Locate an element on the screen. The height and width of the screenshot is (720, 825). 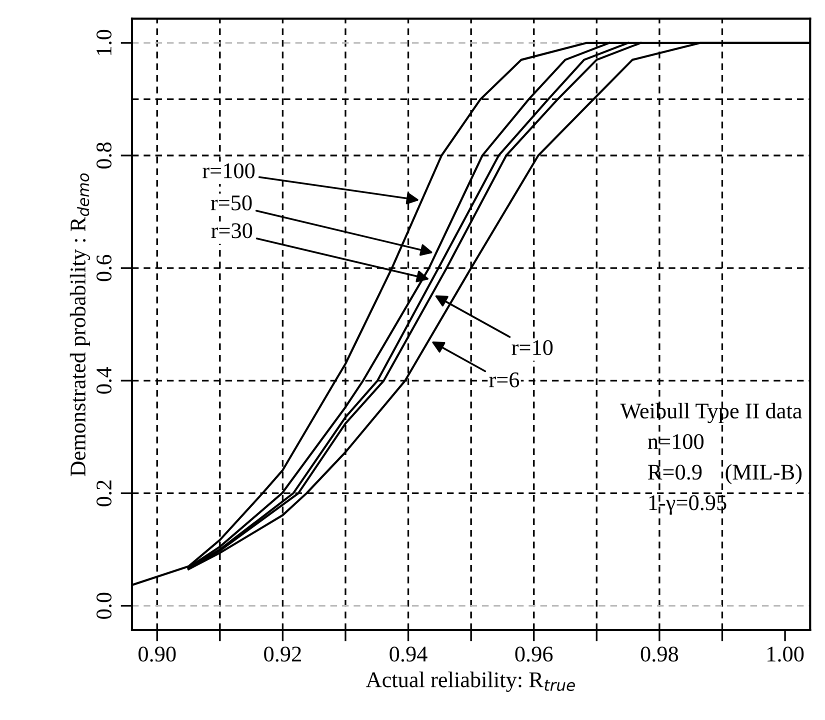
x-axis-title: Actual reliability: R$_{true}$ is located at coordinates (470, 682).